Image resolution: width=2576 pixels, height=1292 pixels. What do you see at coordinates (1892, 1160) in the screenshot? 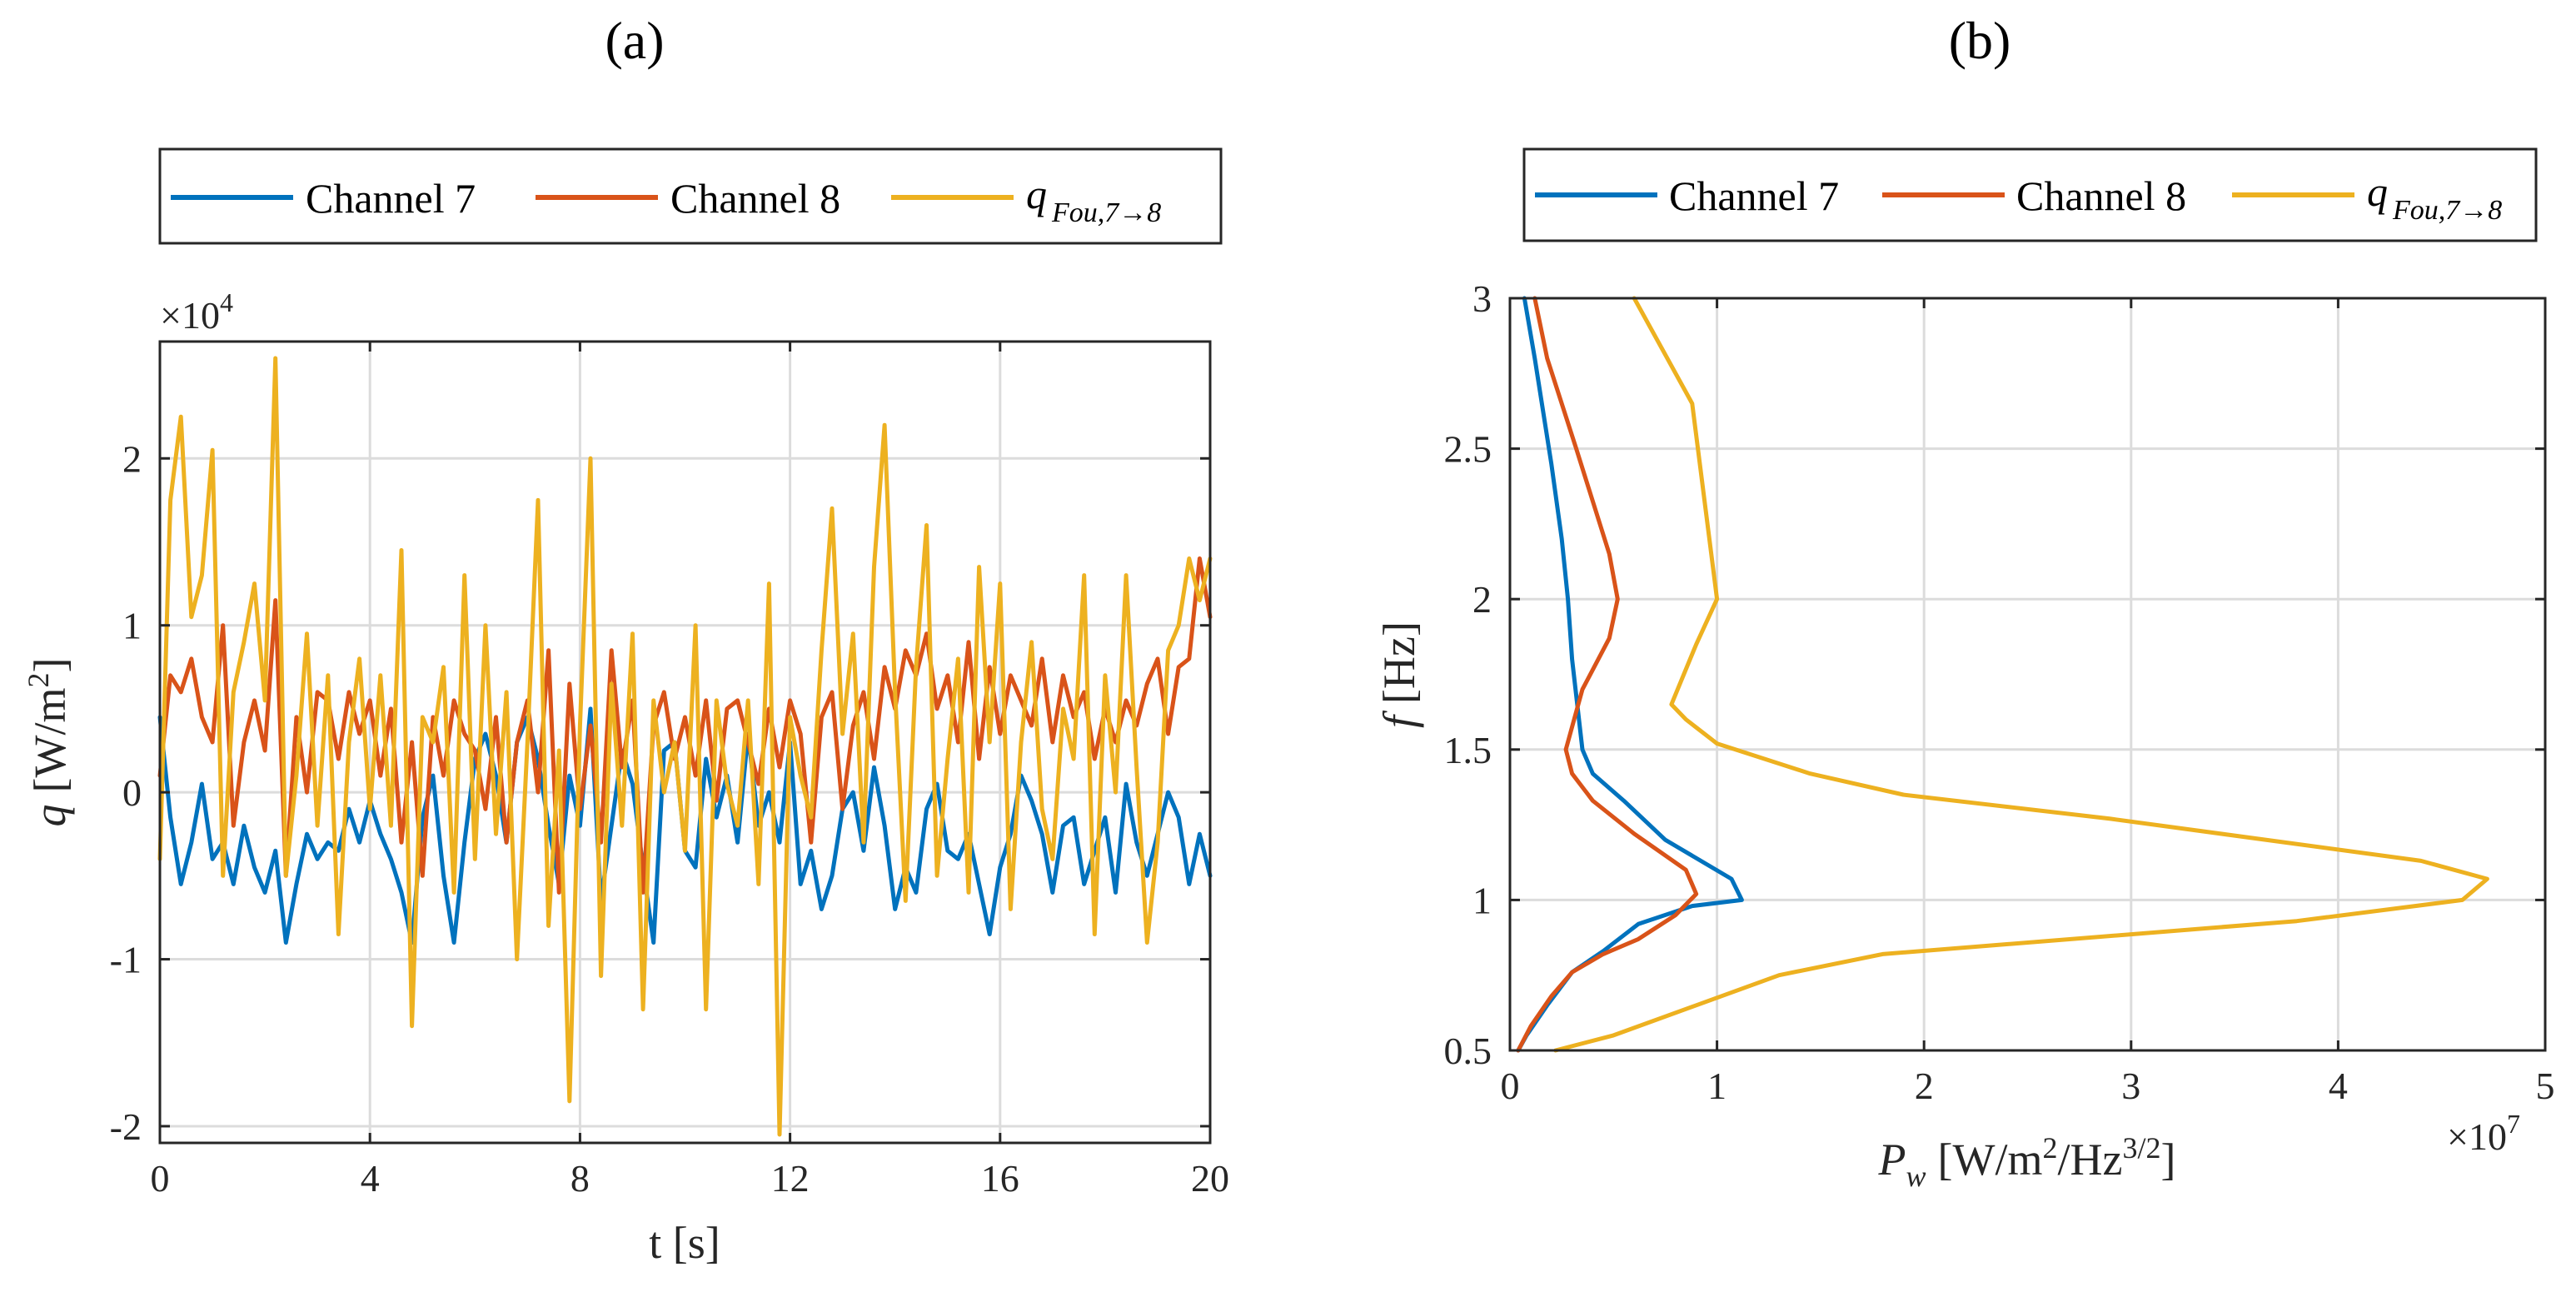
I see `x-axis-b-var: P` at bounding box center [1892, 1160].